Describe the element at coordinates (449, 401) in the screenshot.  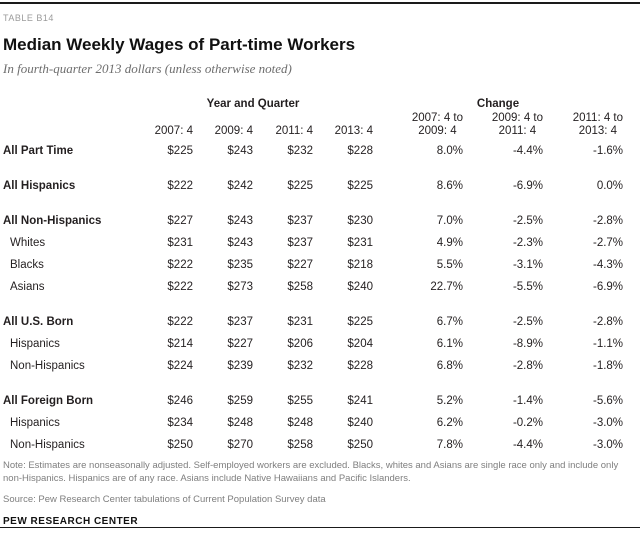
I see `table-cell: 5.2%` at that location.